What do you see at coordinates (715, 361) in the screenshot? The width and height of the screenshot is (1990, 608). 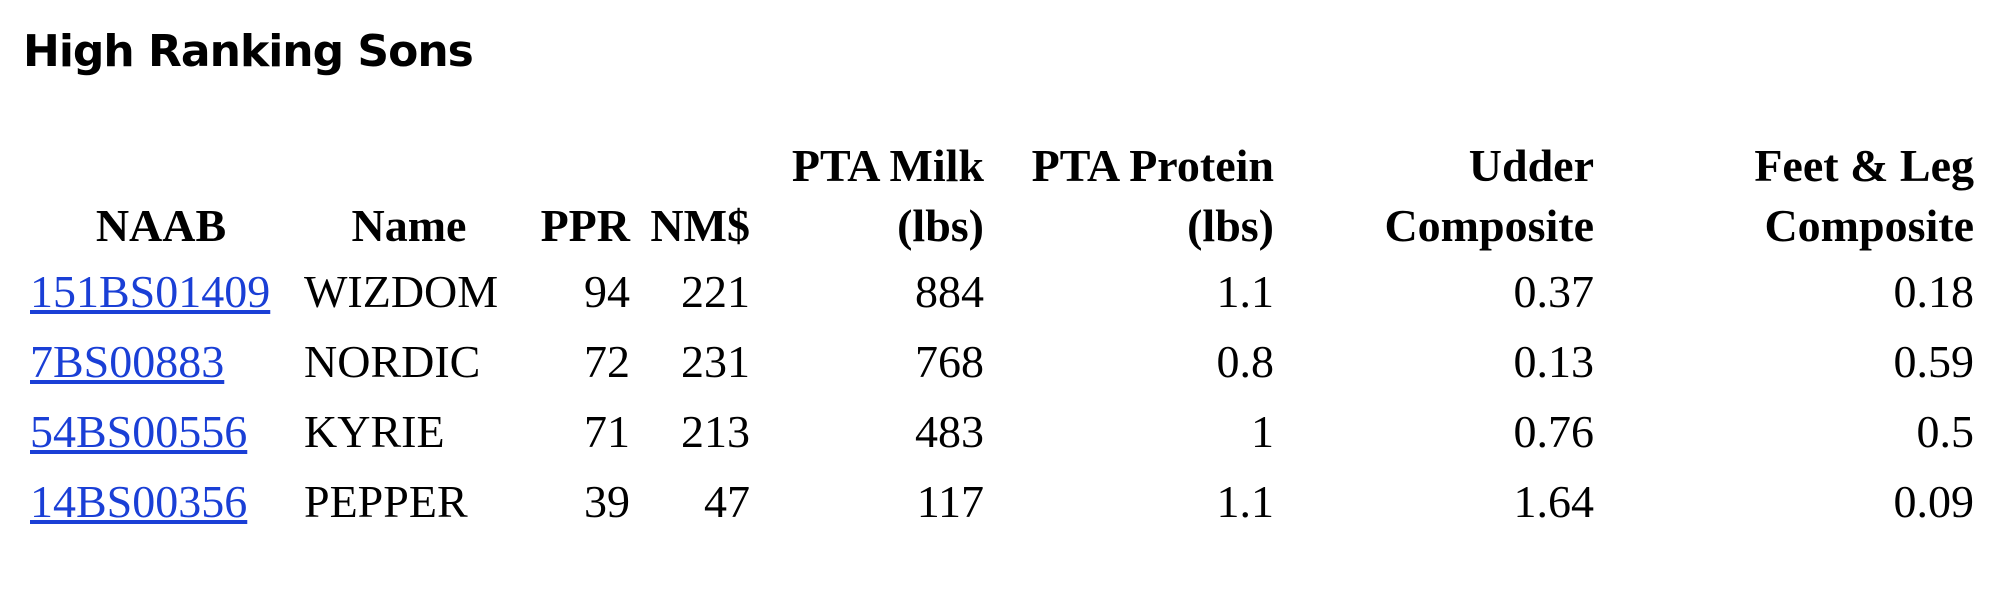 I see `value-cell: 231` at bounding box center [715, 361].